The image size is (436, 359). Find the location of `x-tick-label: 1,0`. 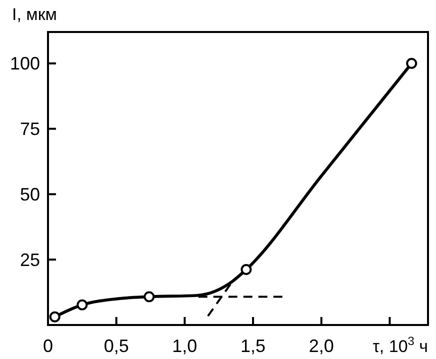

x-tick-label: 1,0 is located at coordinates (185, 346).